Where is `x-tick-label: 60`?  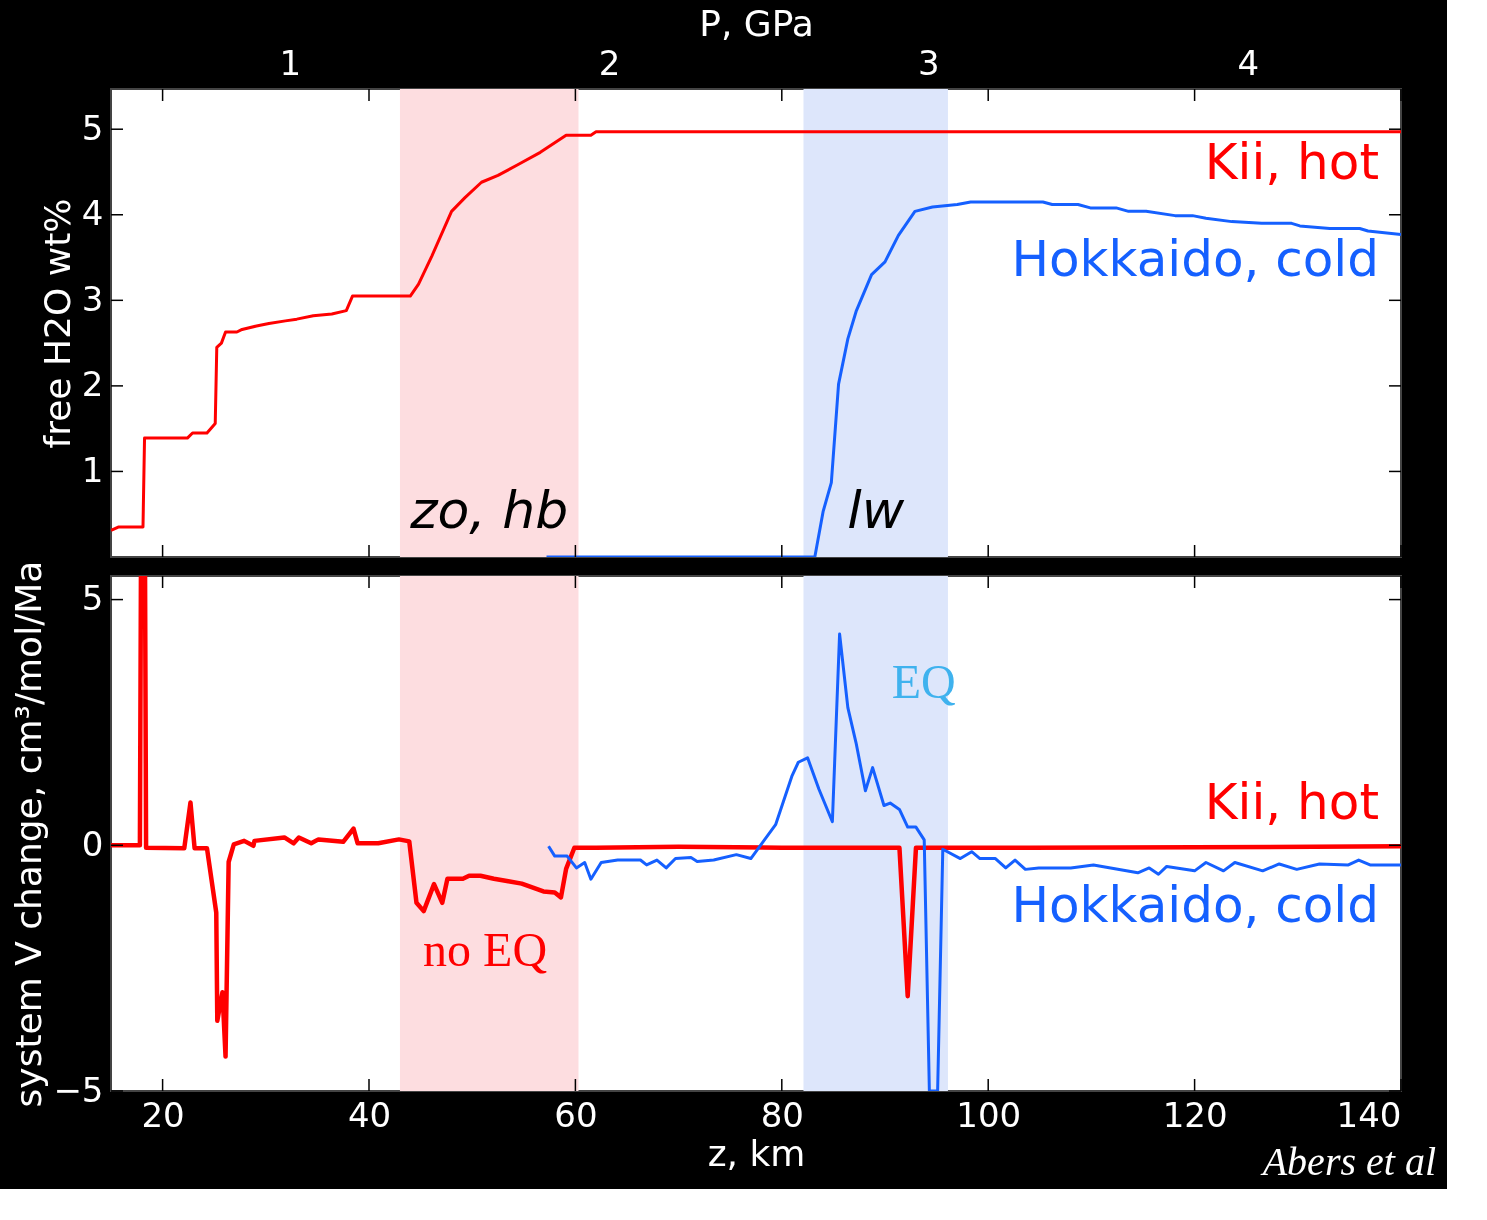 x-tick-label: 60 is located at coordinates (576, 1114).